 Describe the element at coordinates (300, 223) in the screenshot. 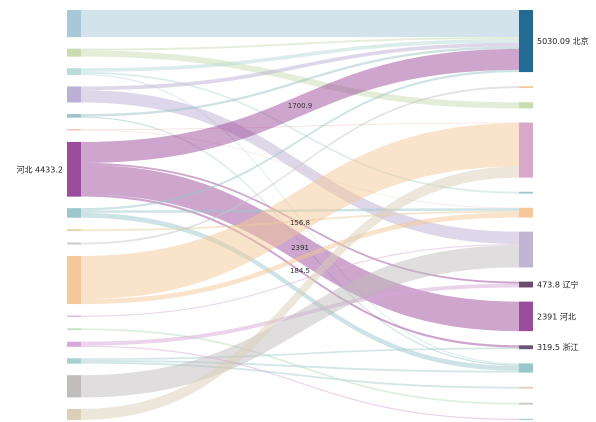

I see `link-label: 156.8` at that location.